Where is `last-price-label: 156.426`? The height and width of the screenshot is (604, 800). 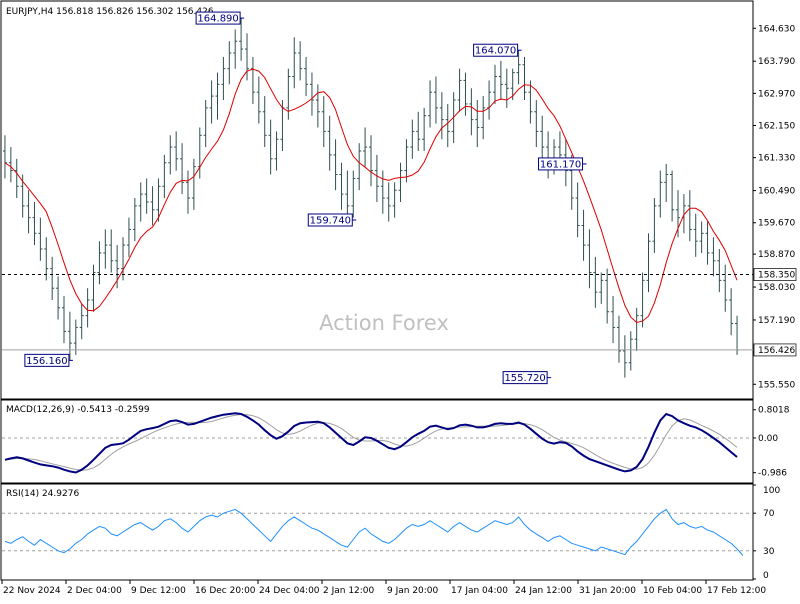 last-price-label: 156.426 is located at coordinates (776, 351).